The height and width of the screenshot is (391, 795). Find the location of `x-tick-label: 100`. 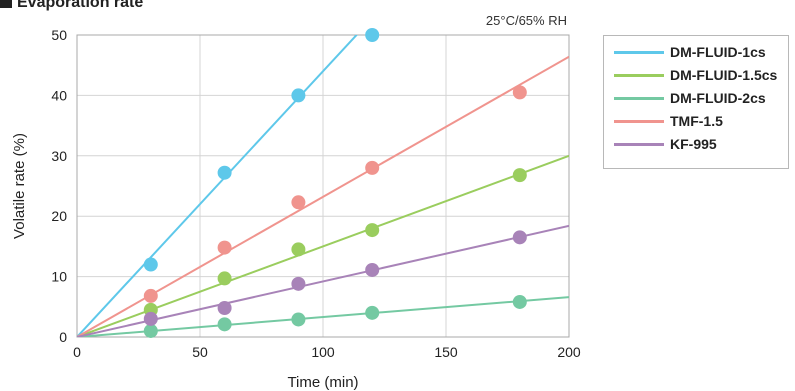

x-tick-label: 100 is located at coordinates (323, 352).